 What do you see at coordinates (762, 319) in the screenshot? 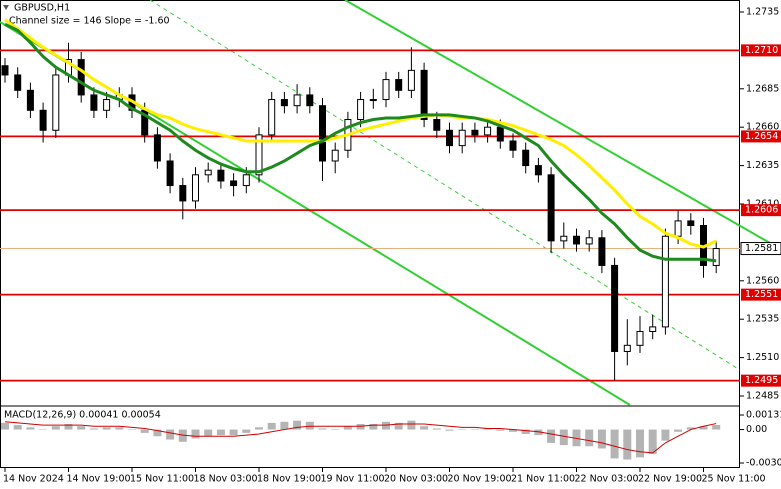
I see `y-tick-label: 1.2535` at bounding box center [762, 319].